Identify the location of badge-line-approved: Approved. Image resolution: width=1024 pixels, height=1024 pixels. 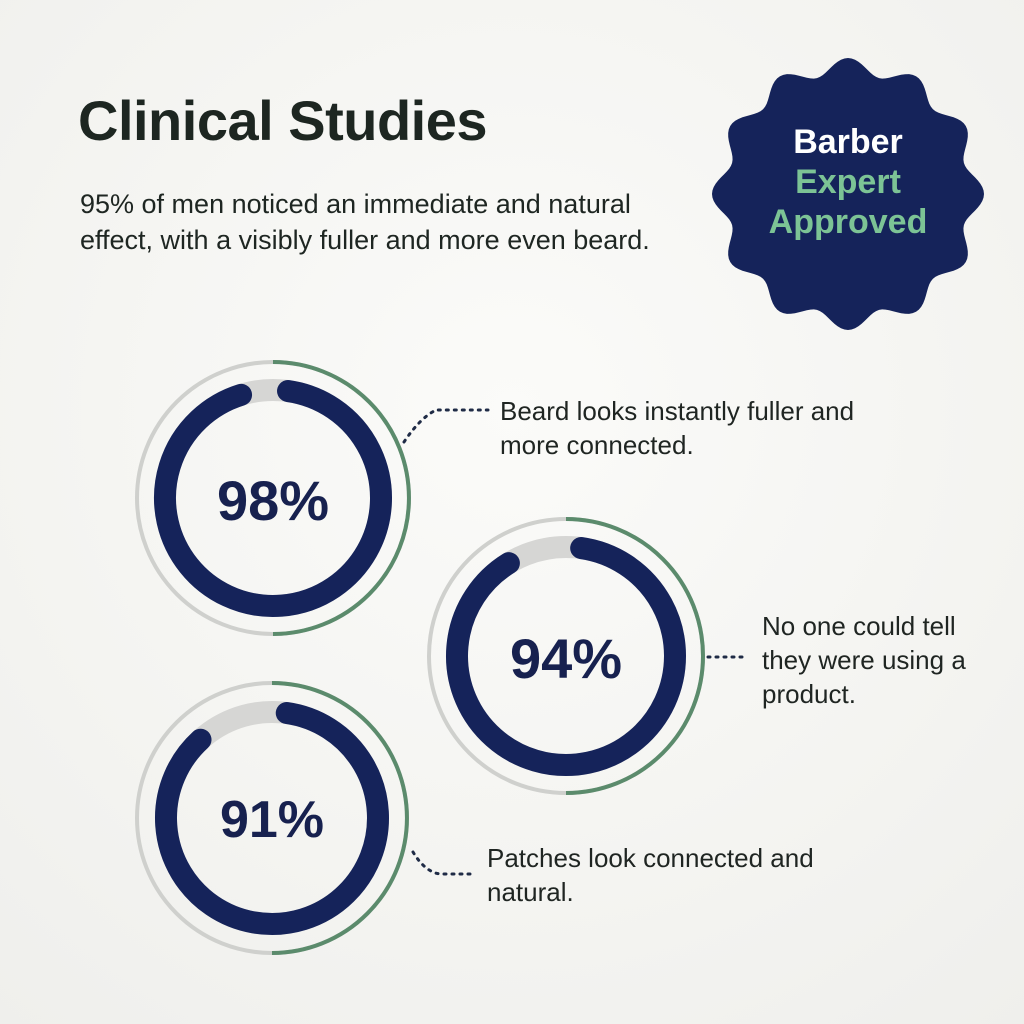
(848, 222).